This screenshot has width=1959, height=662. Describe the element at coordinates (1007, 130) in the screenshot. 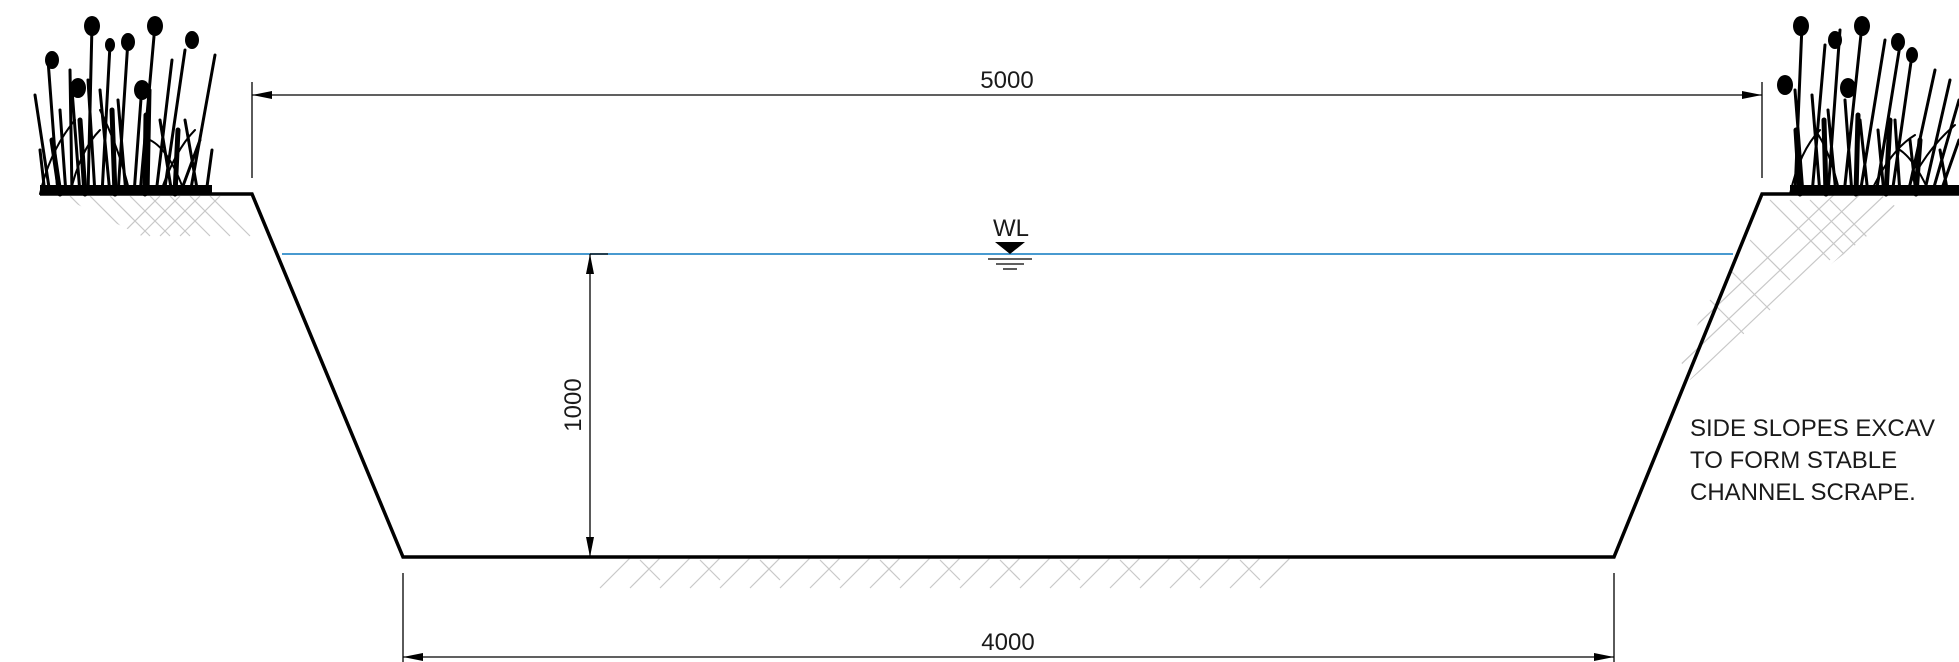

I see `top-width-dimension` at that location.